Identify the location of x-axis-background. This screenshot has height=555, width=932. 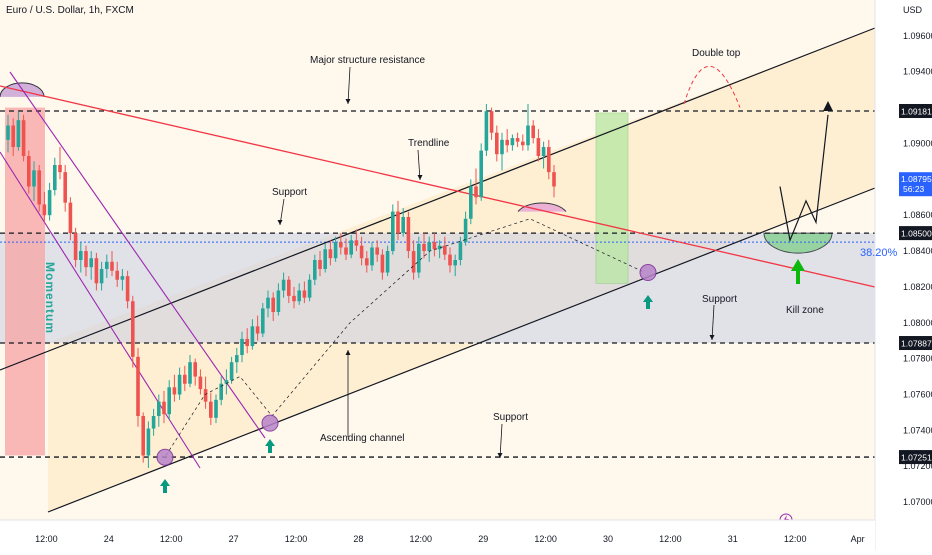
(437, 535).